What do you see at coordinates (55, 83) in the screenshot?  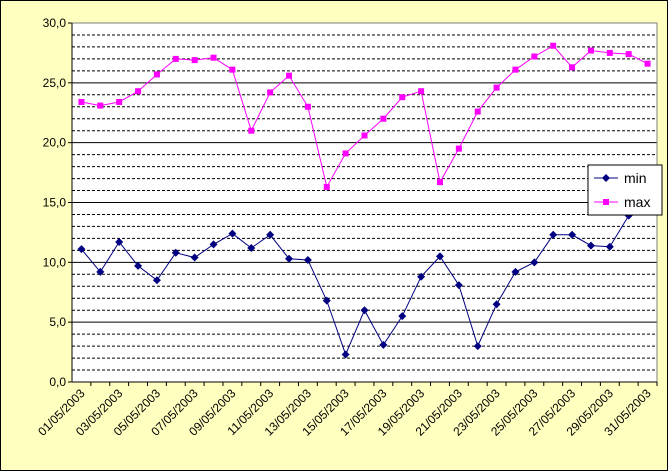 I see `y-tick-label: 25,0` at bounding box center [55, 83].